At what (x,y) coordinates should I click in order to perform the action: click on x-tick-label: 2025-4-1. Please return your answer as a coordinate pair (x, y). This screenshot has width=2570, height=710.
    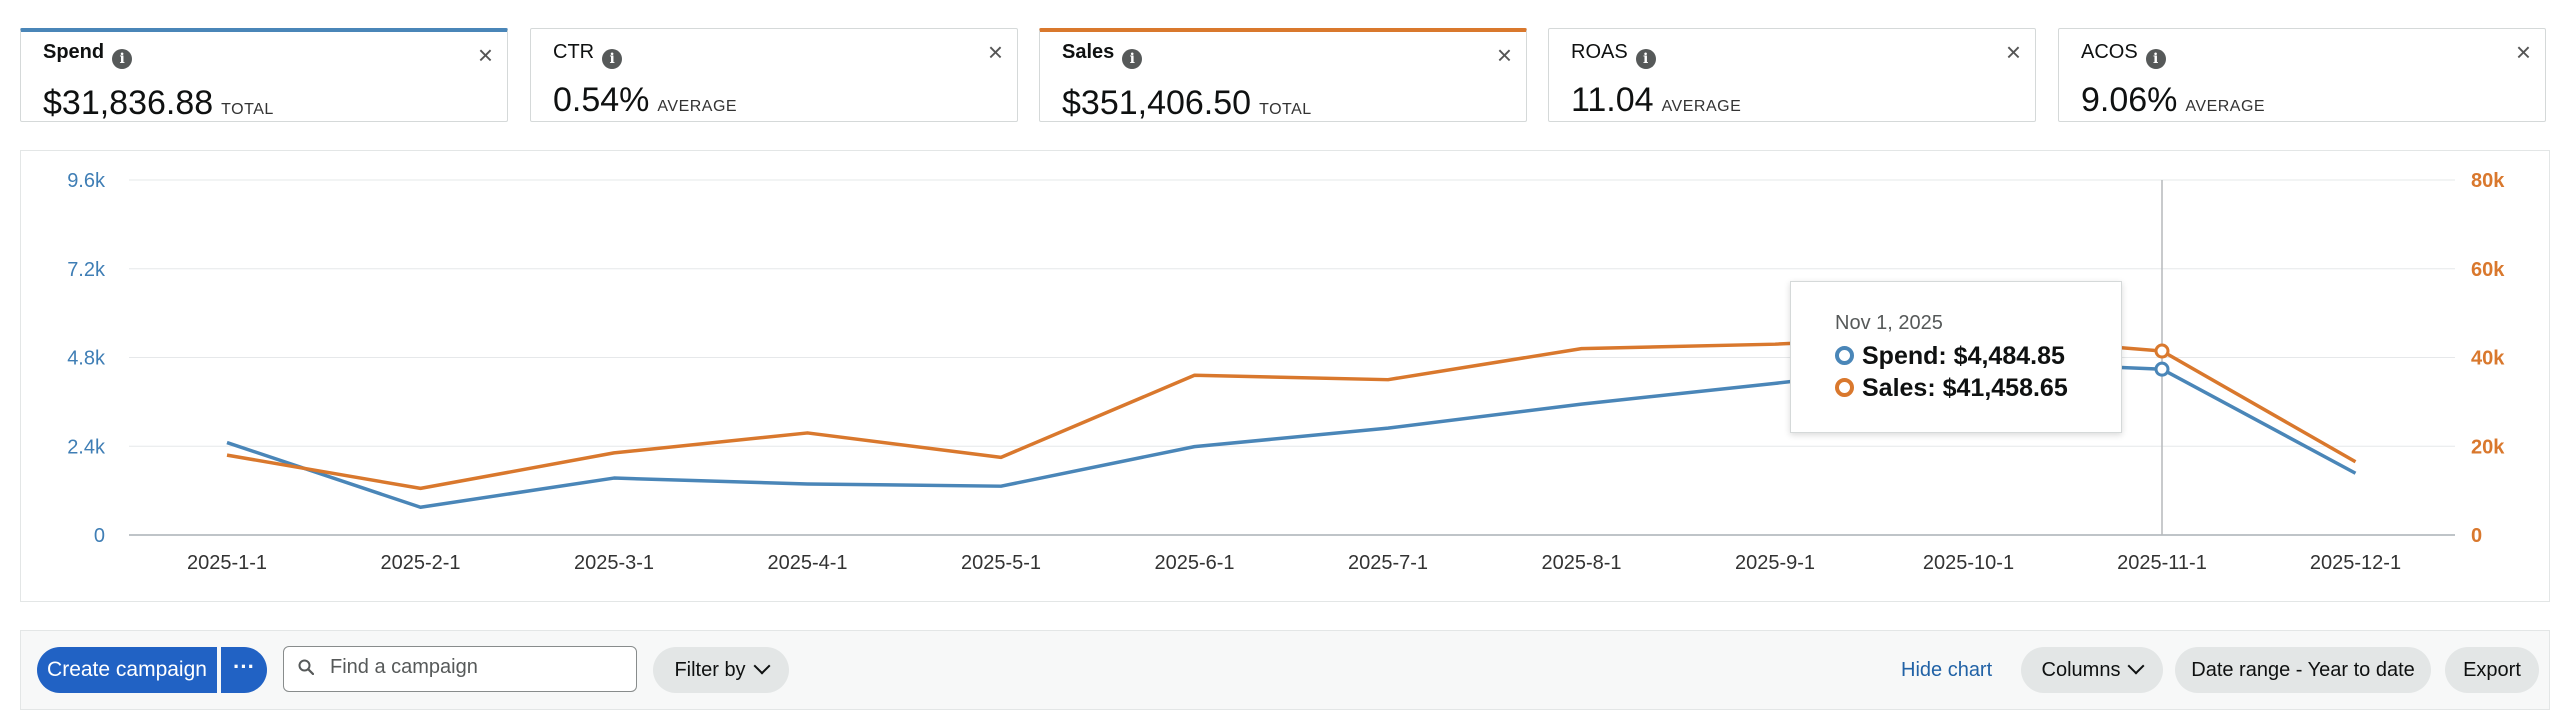
    Looking at the image, I should click on (807, 563).